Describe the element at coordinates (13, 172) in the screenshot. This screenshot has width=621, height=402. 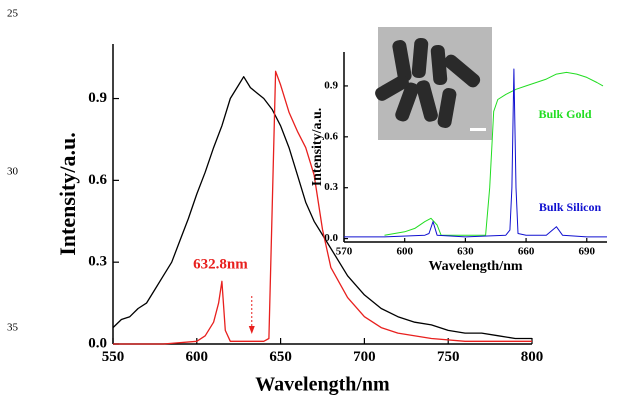
I see `line-number: 30` at that location.